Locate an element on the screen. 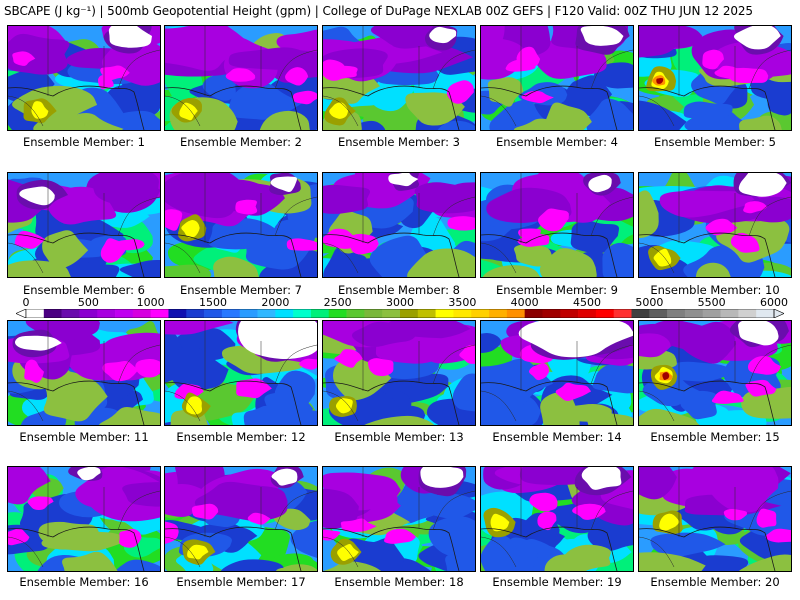 This screenshot has width=800, height=600. colorbar-tick-label: 6000 is located at coordinates (774, 302).